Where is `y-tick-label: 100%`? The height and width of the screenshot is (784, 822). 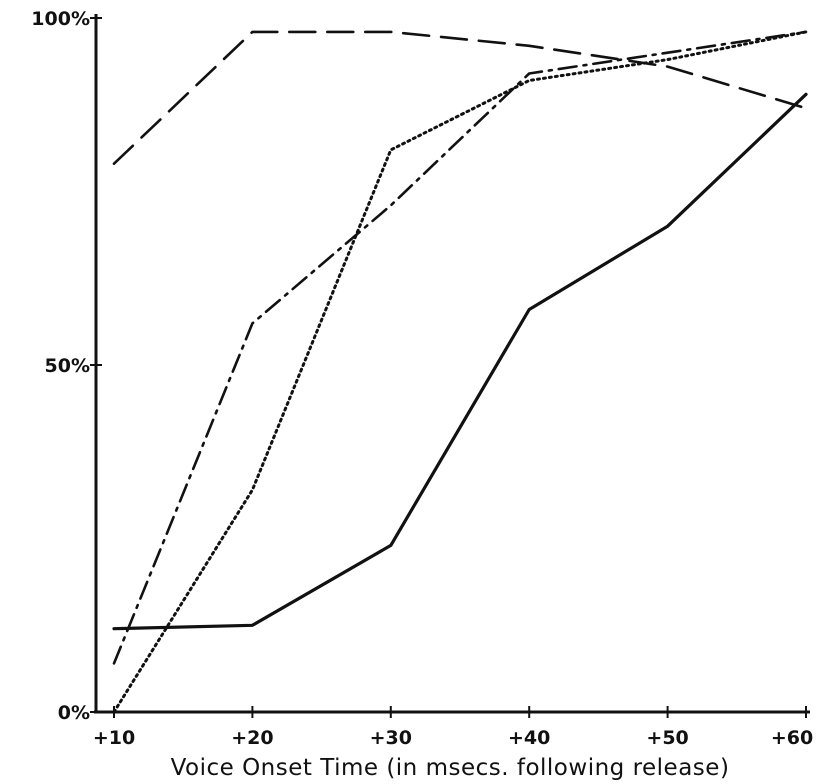 y-tick-label: 100% is located at coordinates (60, 19).